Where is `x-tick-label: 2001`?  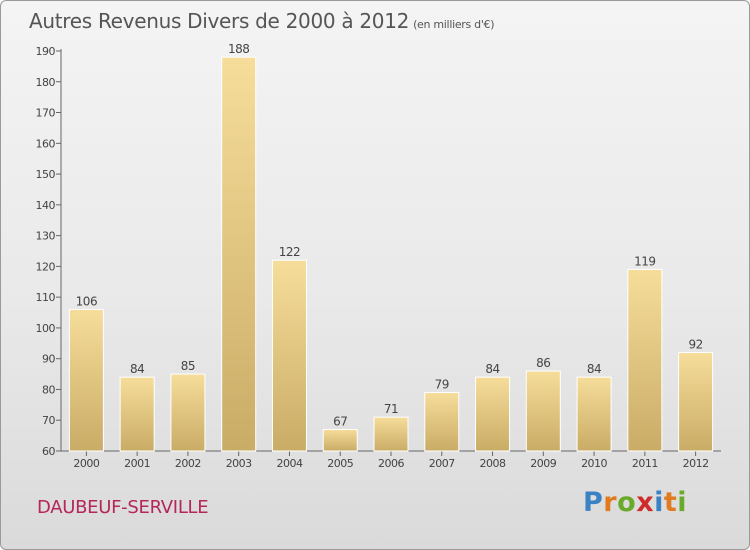
x-tick-label: 2001 is located at coordinates (137, 463).